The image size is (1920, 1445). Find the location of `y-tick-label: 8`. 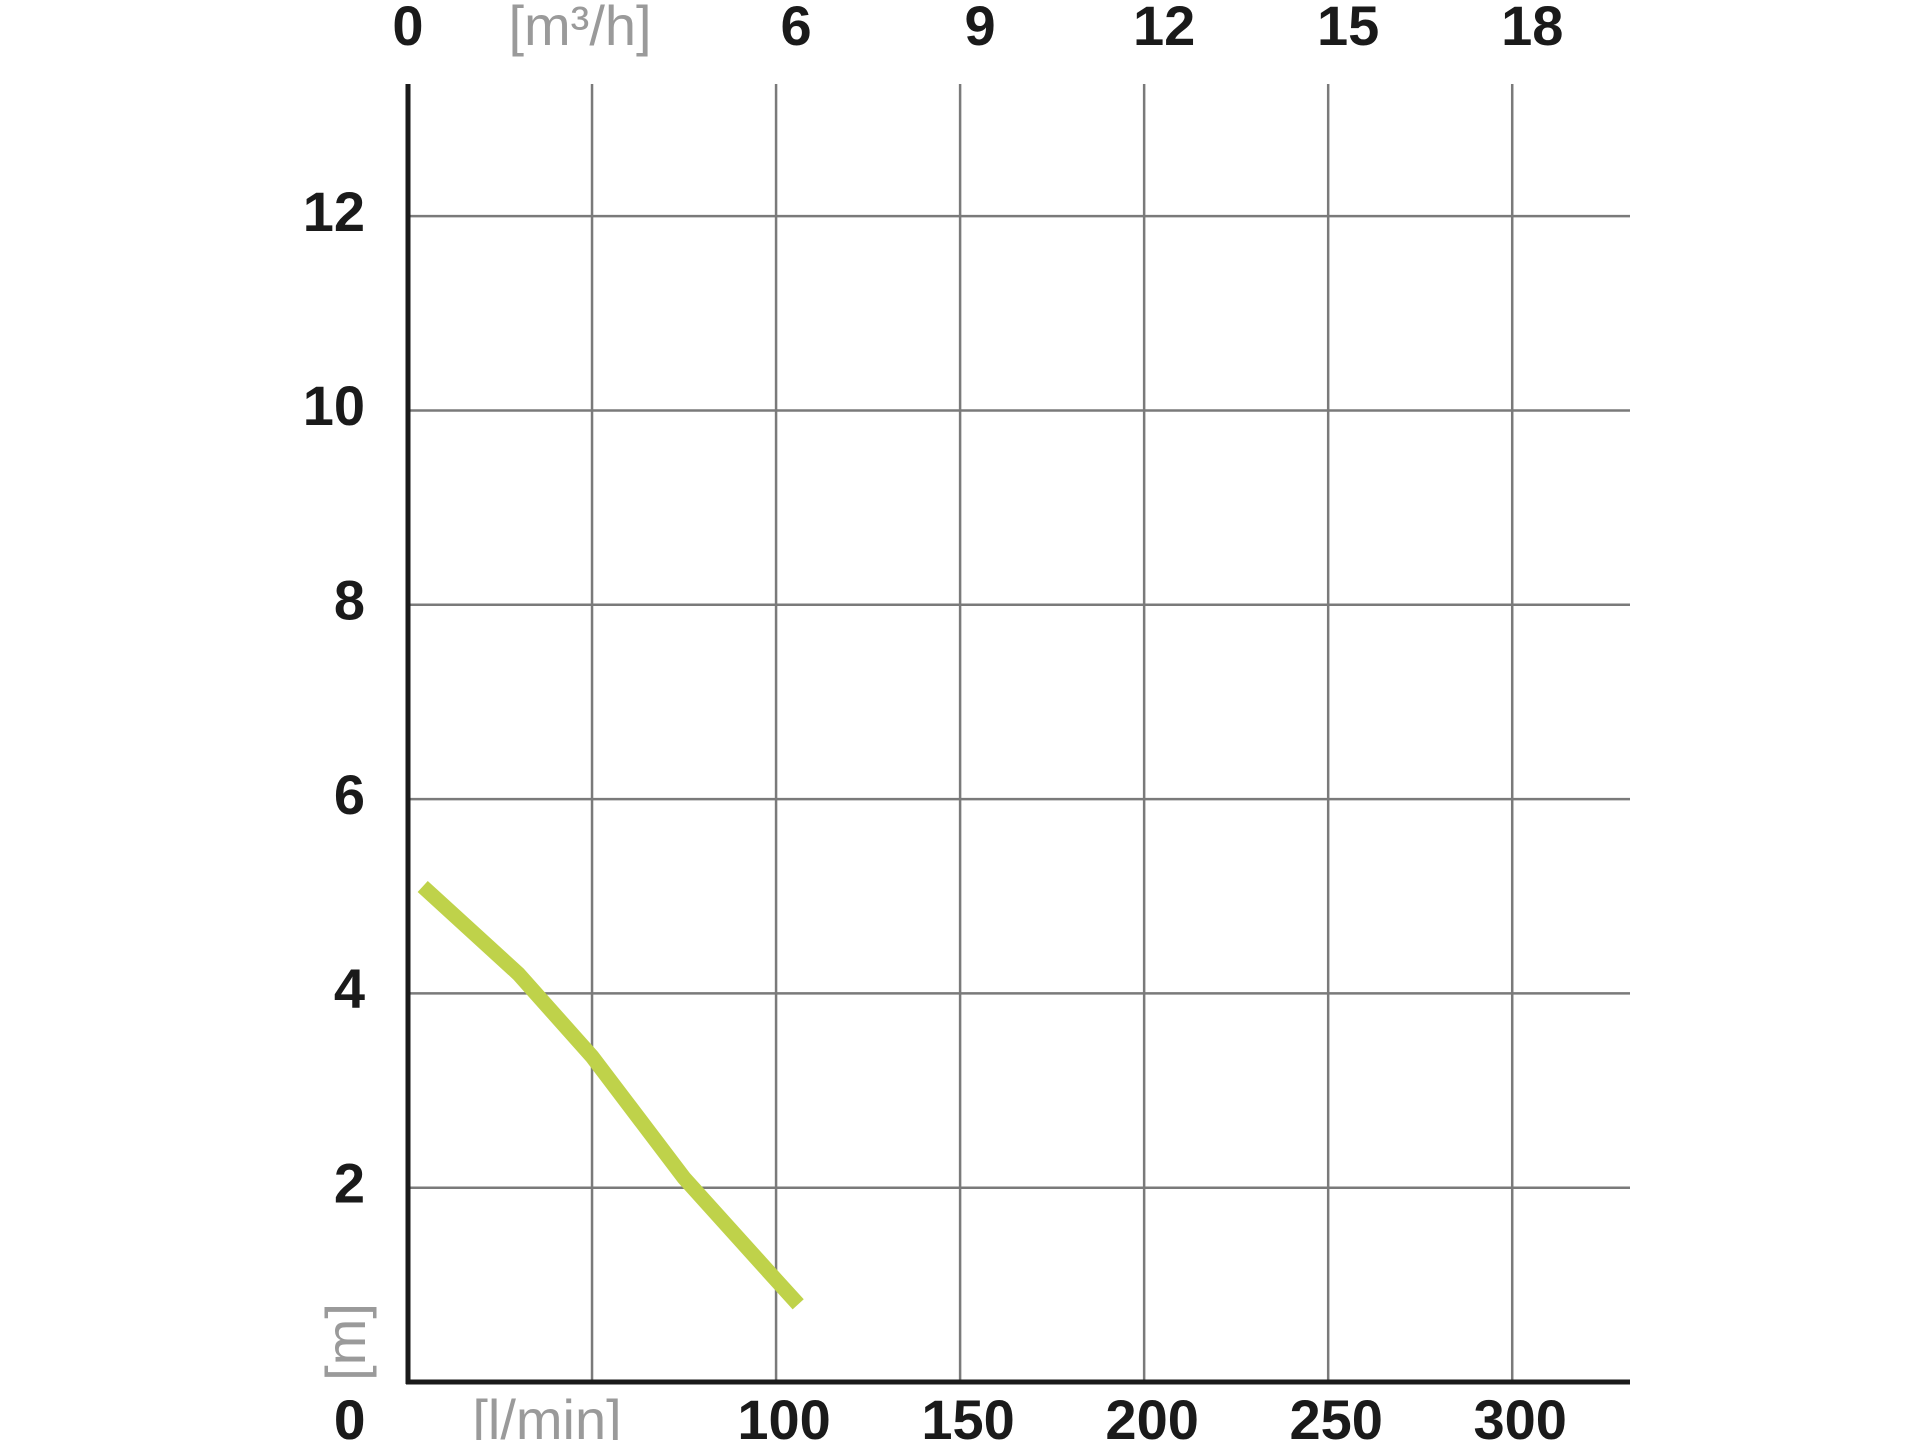

y-tick-label: 8 is located at coordinates (349, 600).